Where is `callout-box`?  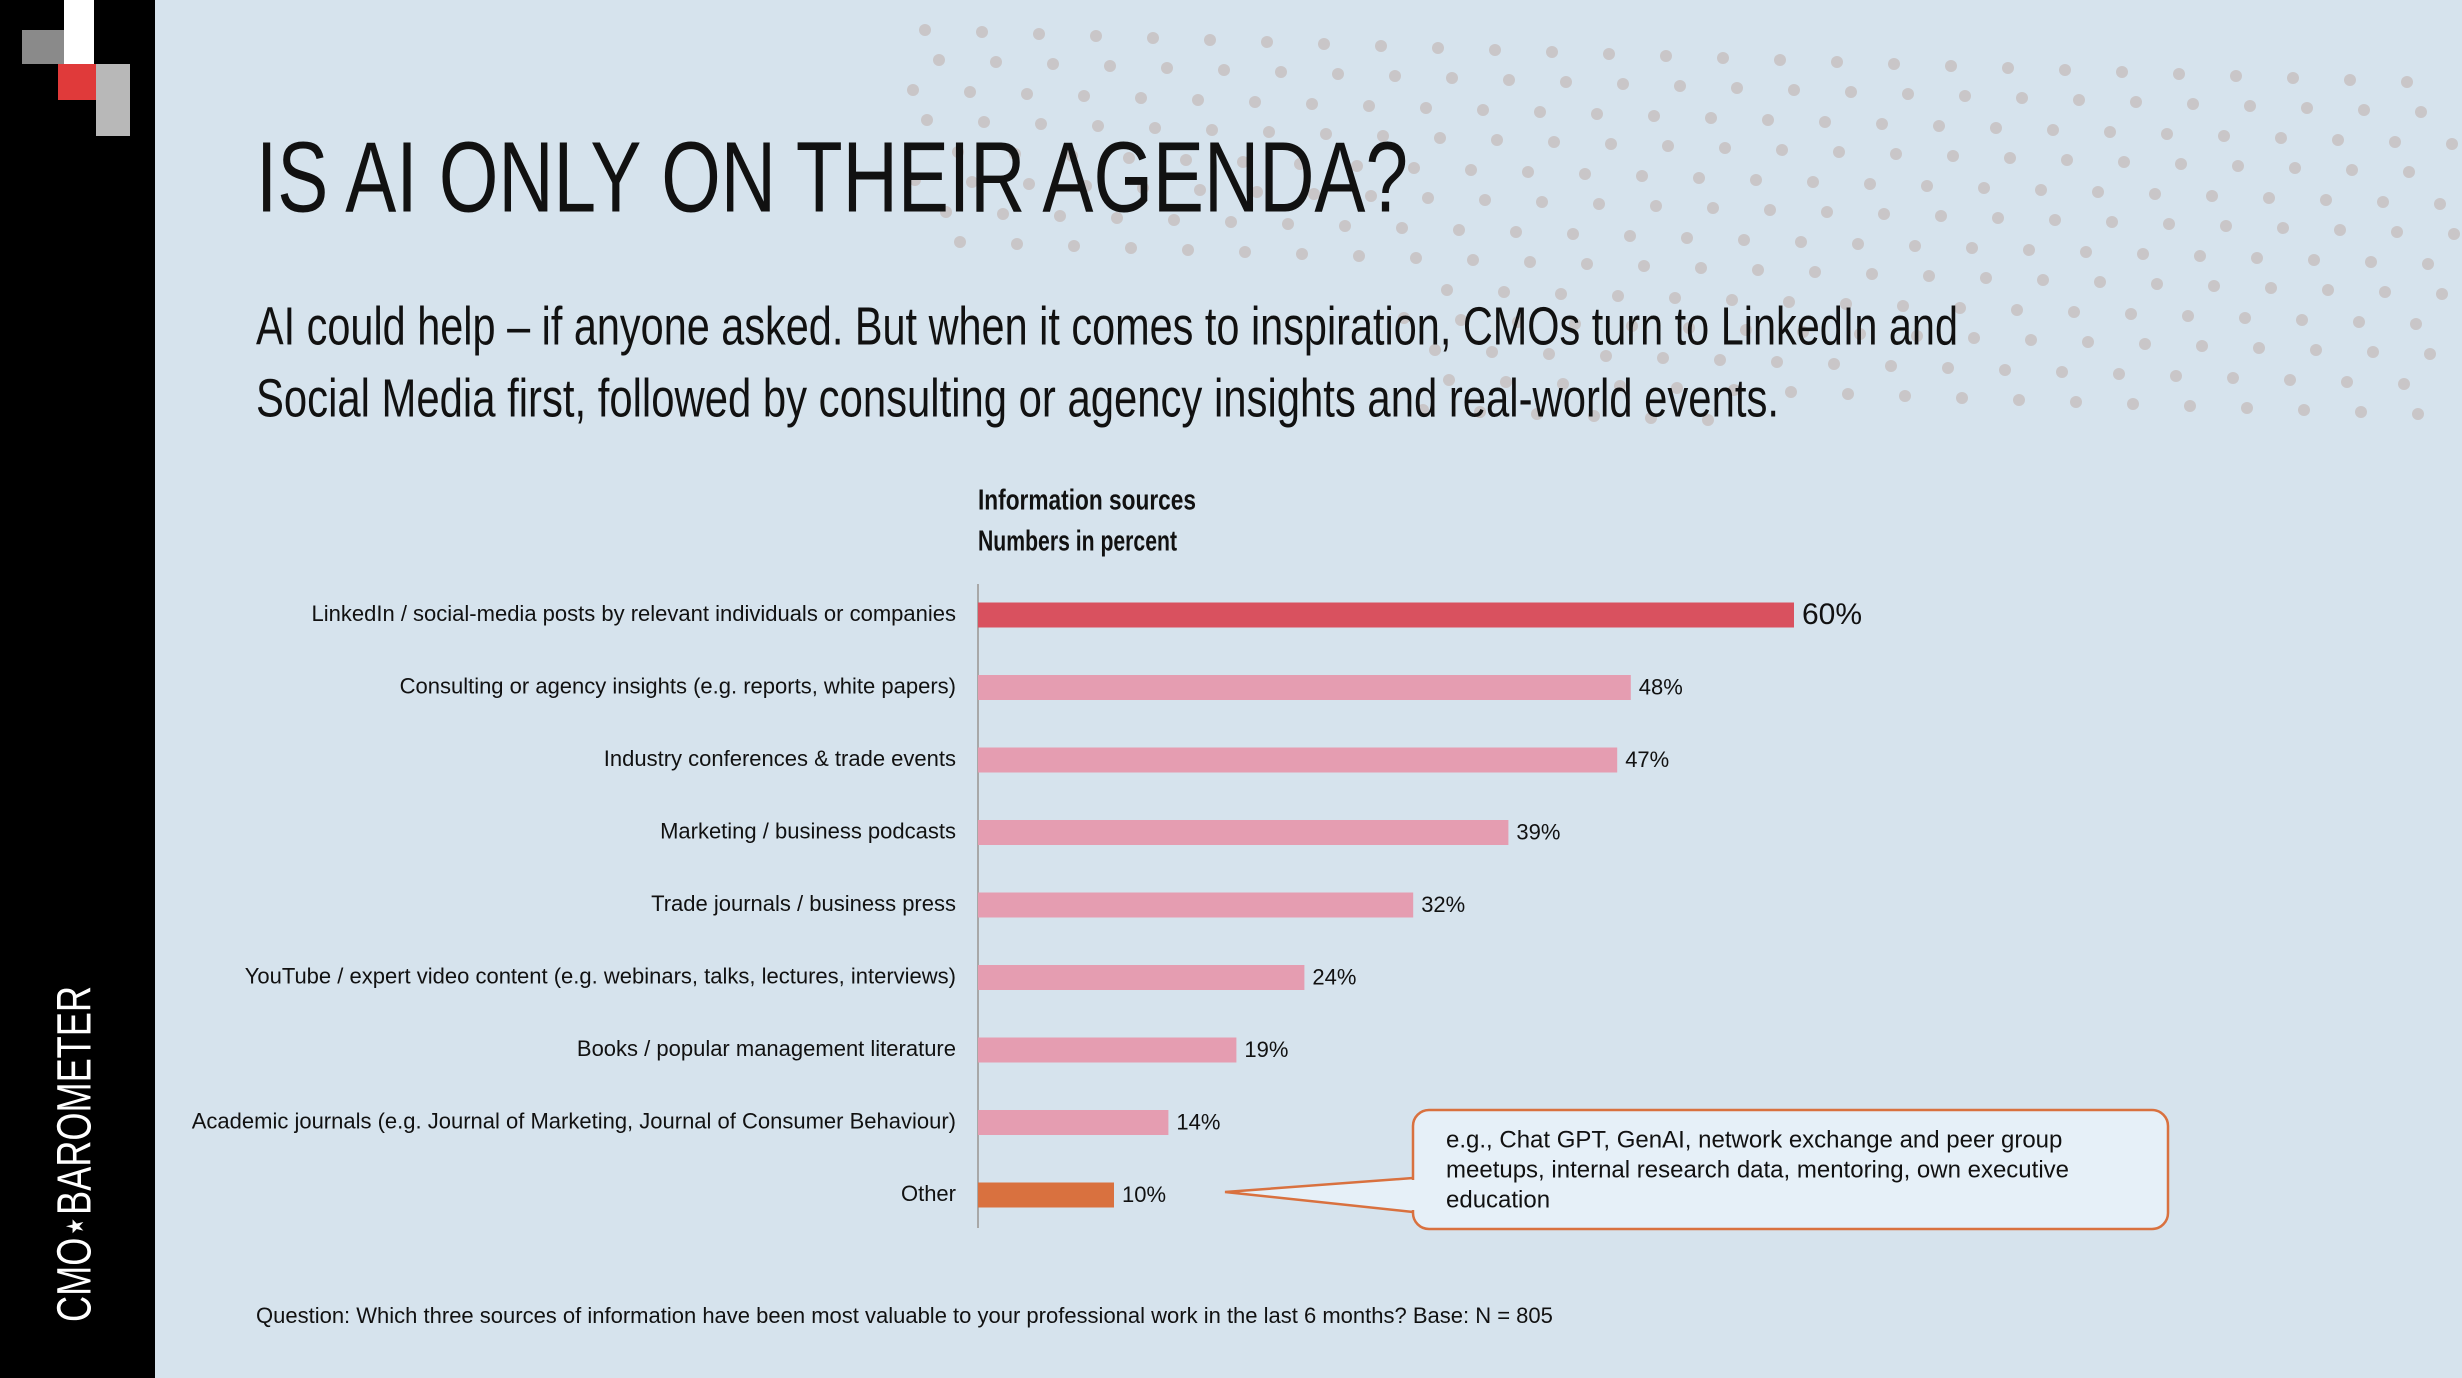 callout-box is located at coordinates (1790, 1169).